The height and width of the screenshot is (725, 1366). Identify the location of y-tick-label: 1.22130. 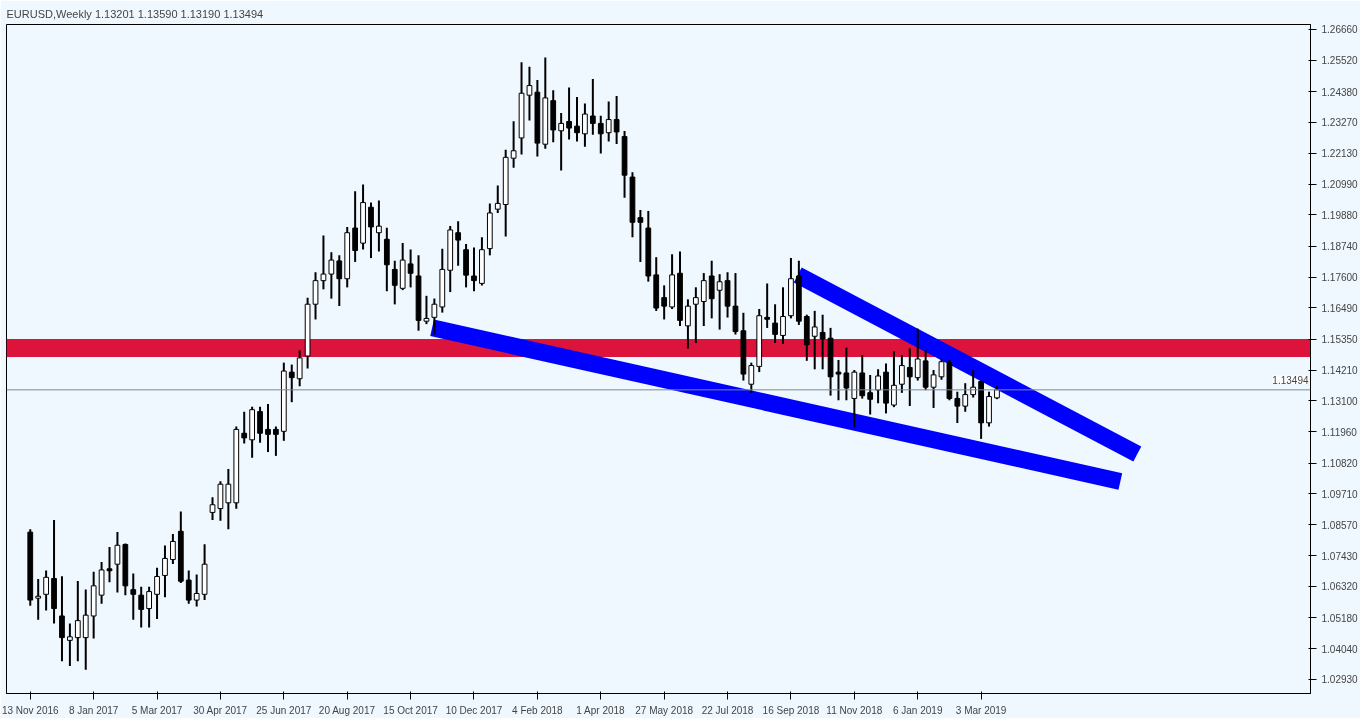
(1340, 154).